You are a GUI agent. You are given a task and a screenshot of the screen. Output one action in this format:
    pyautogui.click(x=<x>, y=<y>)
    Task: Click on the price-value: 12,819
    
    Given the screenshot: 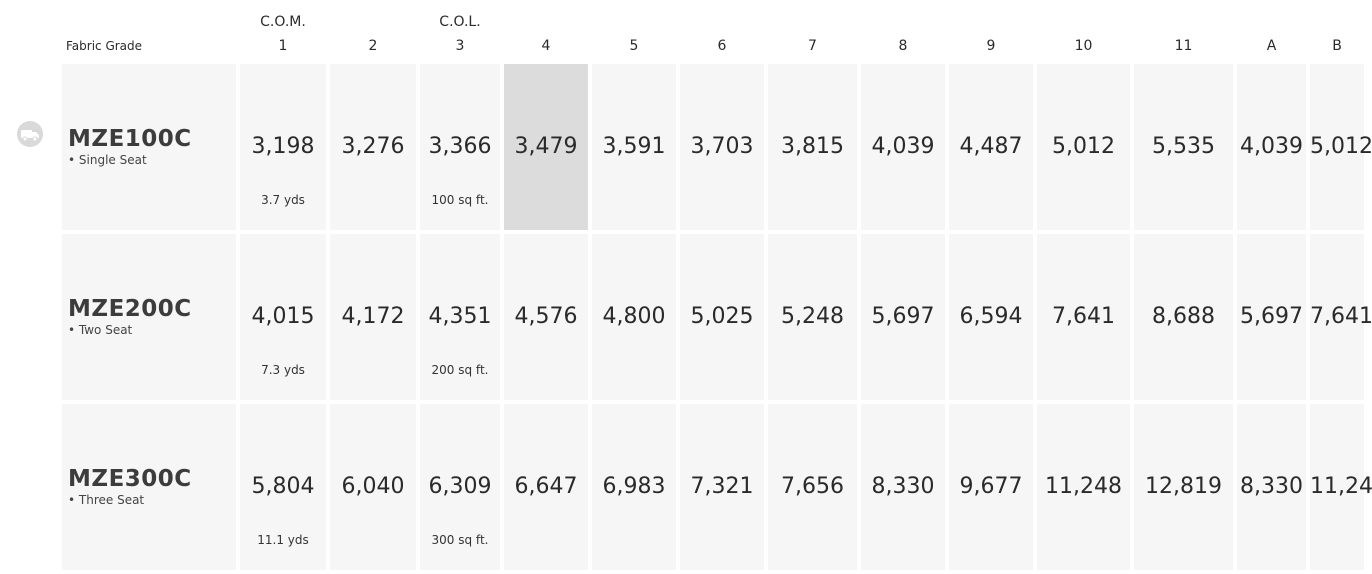 What is the action you would take?
    pyautogui.click(x=1183, y=486)
    